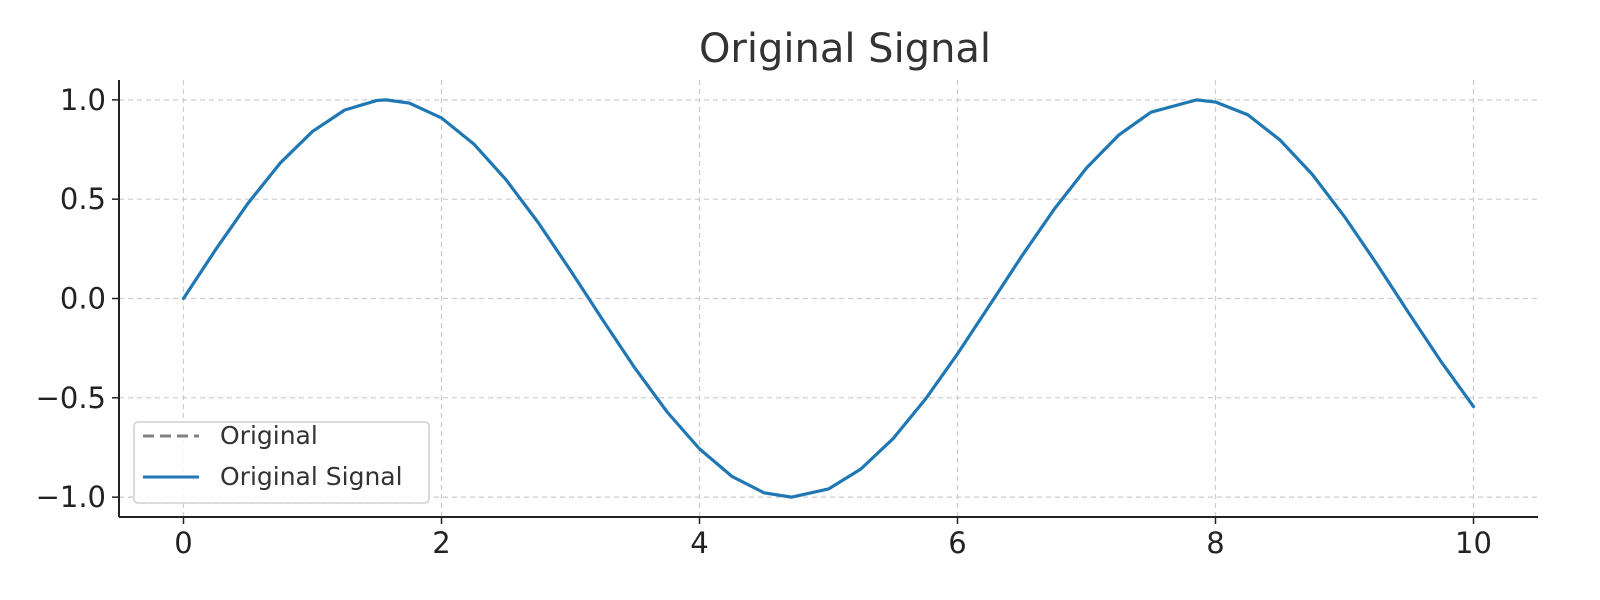 This screenshot has width=1600, height=600. I want to click on y-tick-label: 1.0, so click(83, 100).